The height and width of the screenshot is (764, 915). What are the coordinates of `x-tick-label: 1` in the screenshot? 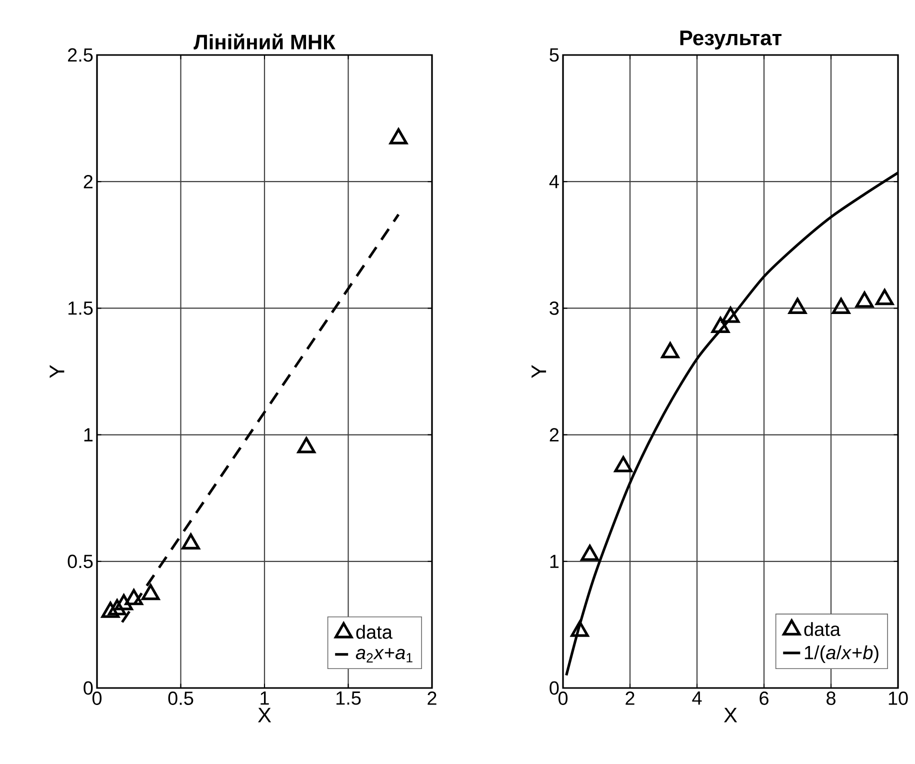 It's located at (264, 698).